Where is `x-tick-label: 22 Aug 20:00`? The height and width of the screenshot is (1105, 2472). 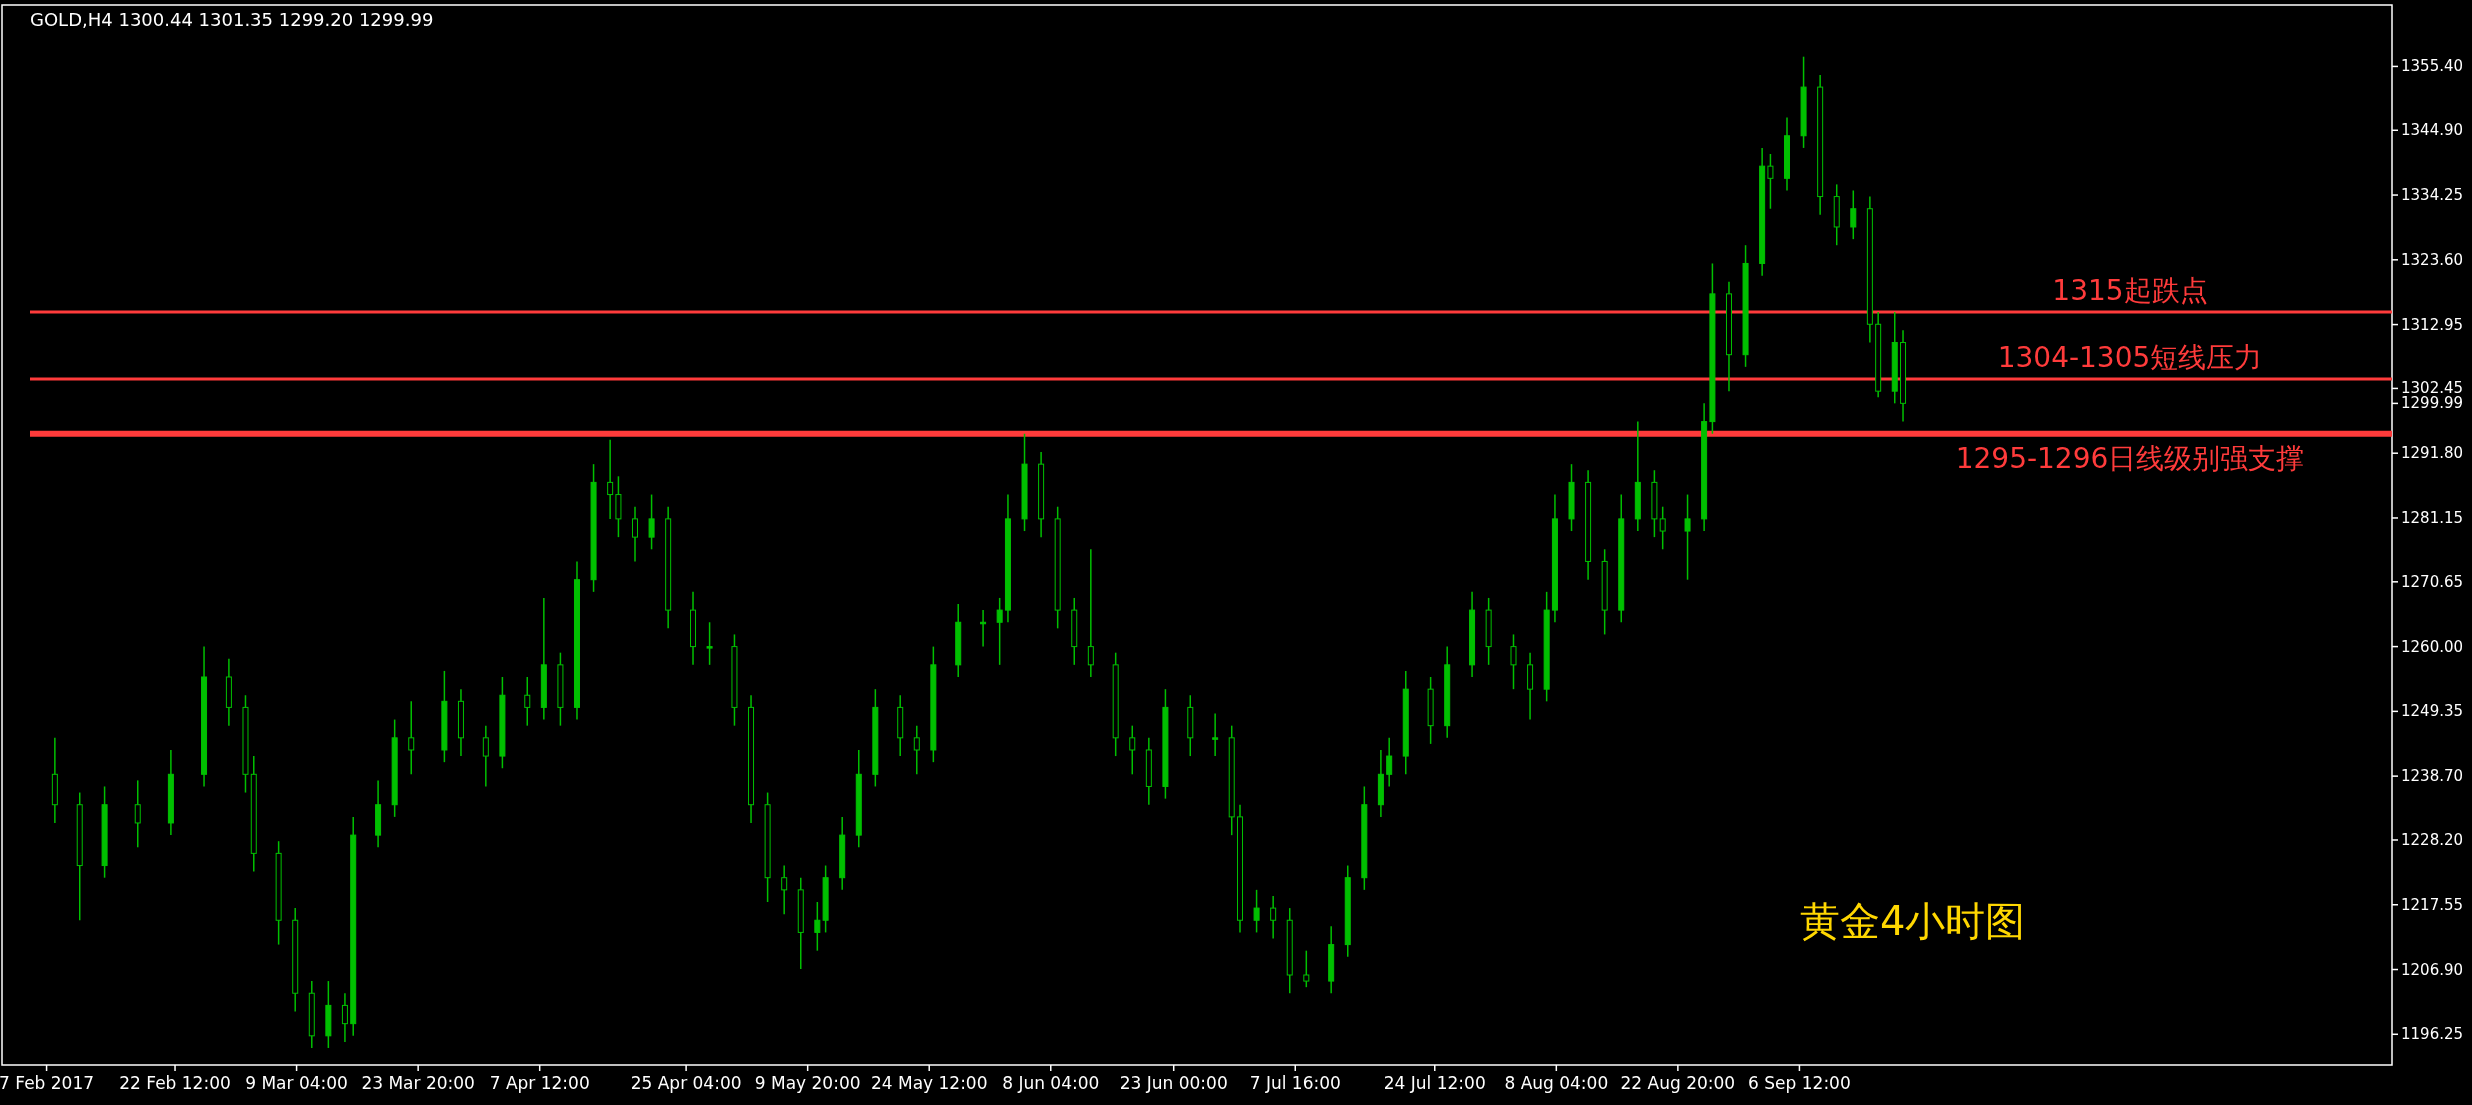 x-tick-label: 22 Aug 20:00 is located at coordinates (1678, 1083).